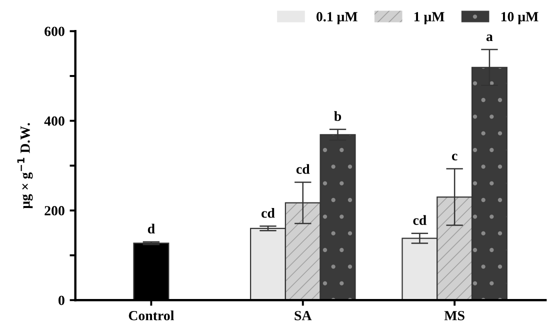  I want to click on x-tick-label: Control, so click(151, 315).